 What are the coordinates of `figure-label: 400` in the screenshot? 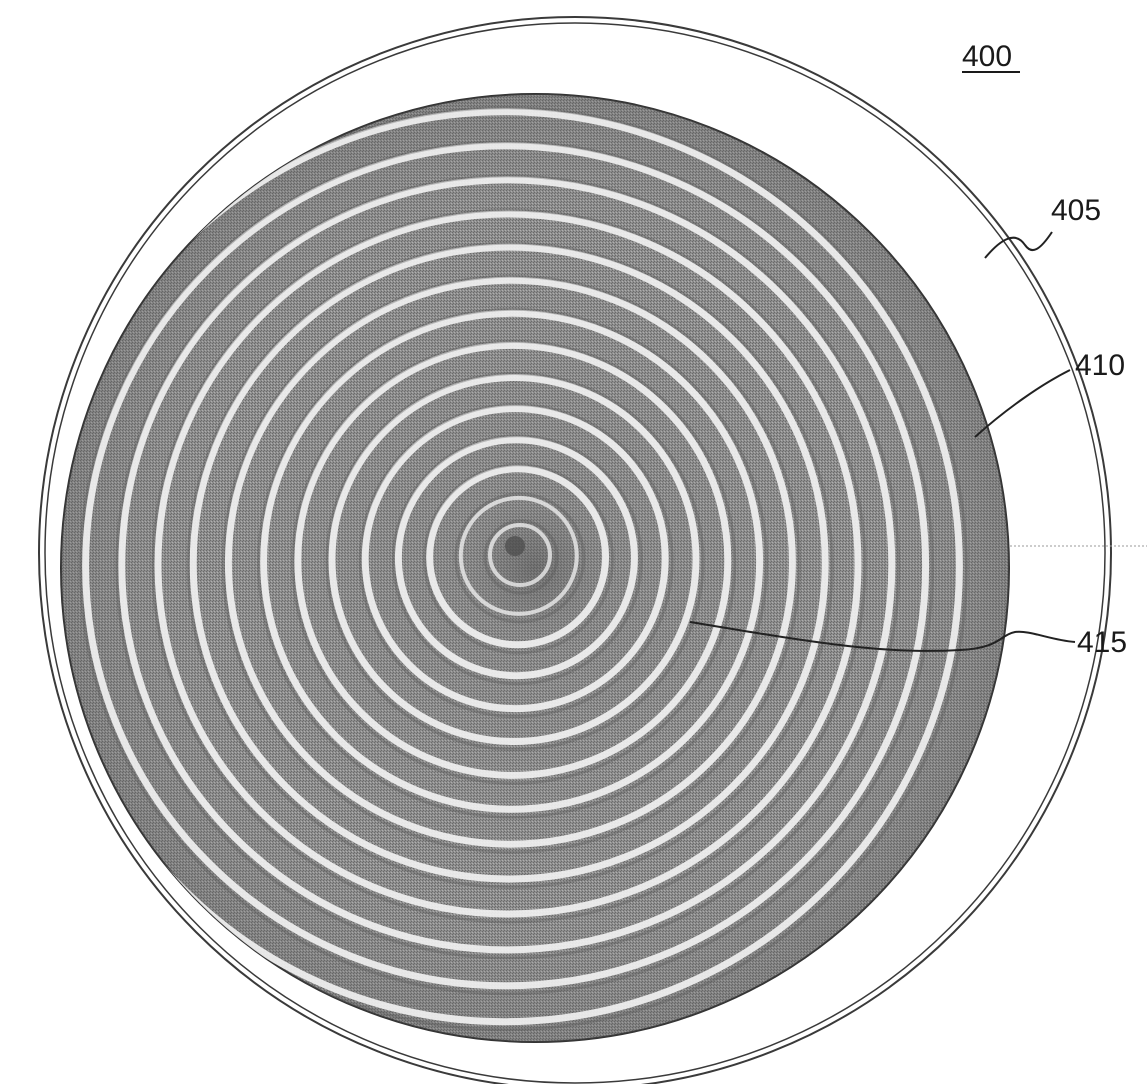 It's located at (991, 56).